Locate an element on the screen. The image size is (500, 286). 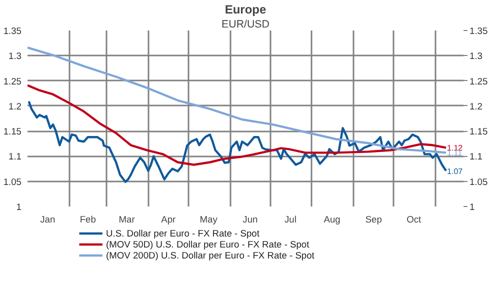
y-tick-label: 1.3 is located at coordinates (15, 56).